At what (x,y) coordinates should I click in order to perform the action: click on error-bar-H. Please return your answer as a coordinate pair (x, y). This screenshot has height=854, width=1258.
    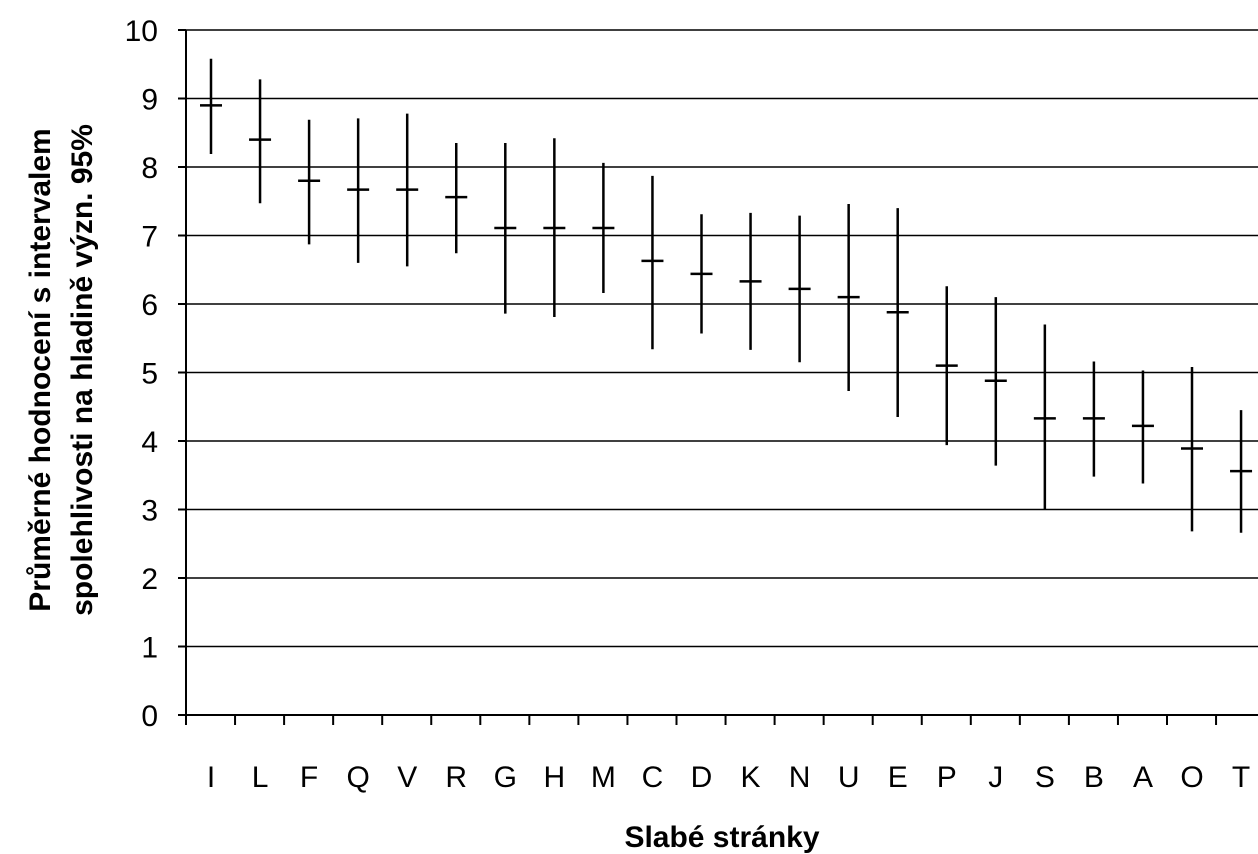
    Looking at the image, I should click on (554, 228).